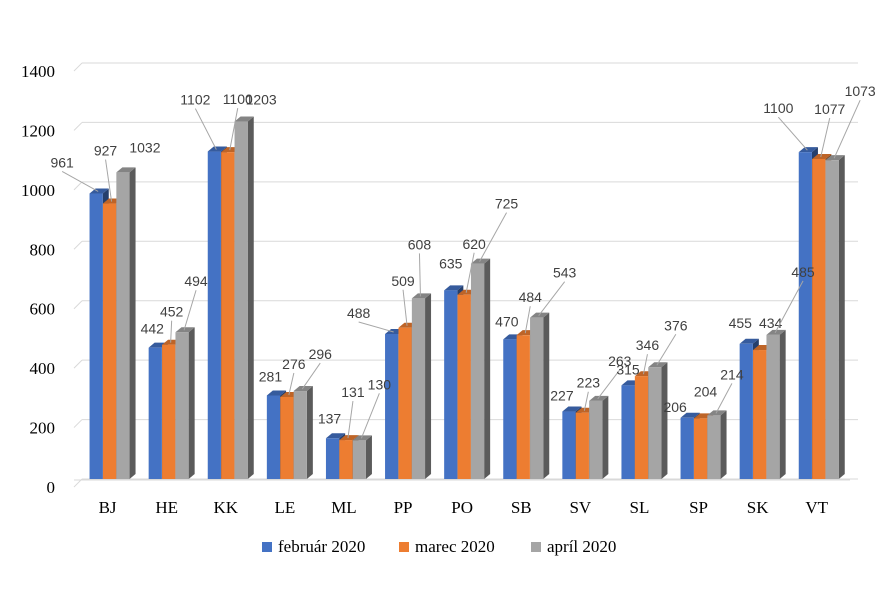 The height and width of the screenshot is (599, 881). What do you see at coordinates (284, 507) in the screenshot?
I see `x-tick-label: LE` at bounding box center [284, 507].